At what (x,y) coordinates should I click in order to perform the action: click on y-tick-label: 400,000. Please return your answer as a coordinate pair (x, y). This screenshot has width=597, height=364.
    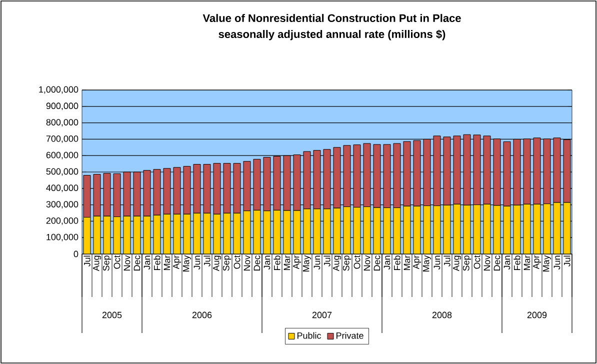
    Looking at the image, I should click on (62, 188).